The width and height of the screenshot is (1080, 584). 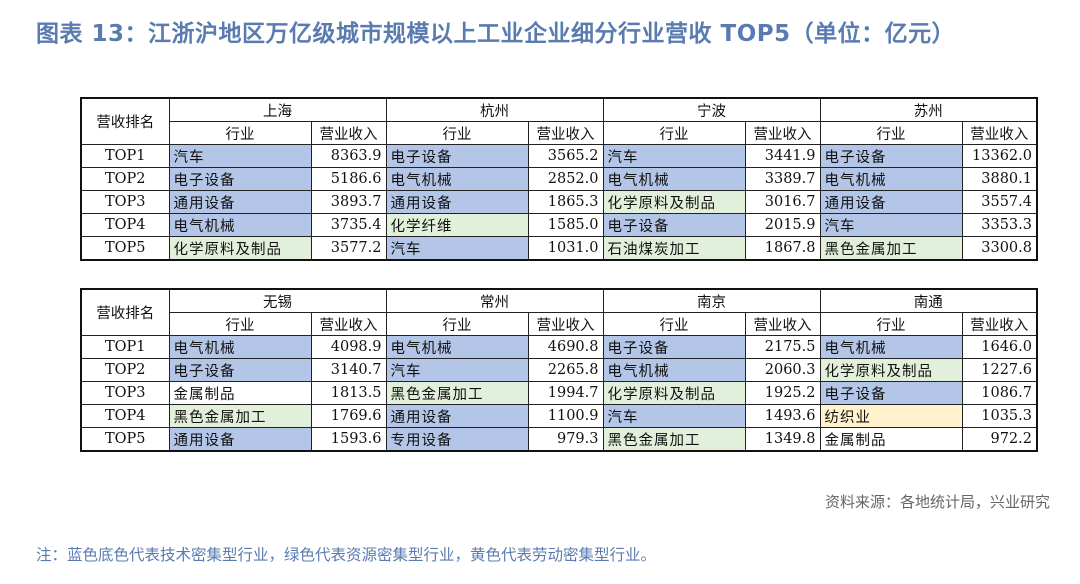 I want to click on revenue-cell: 8363.9, so click(x=348, y=156).